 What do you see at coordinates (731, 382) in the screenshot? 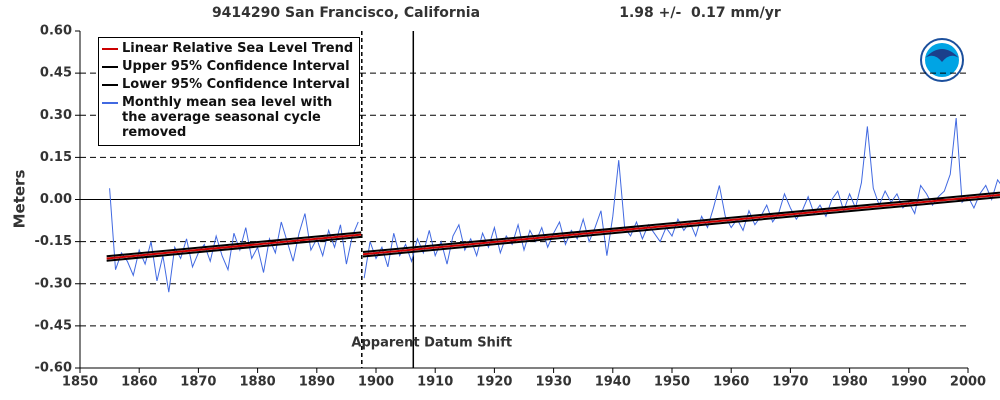
I see `x-tick-label: 1960` at bounding box center [731, 382].